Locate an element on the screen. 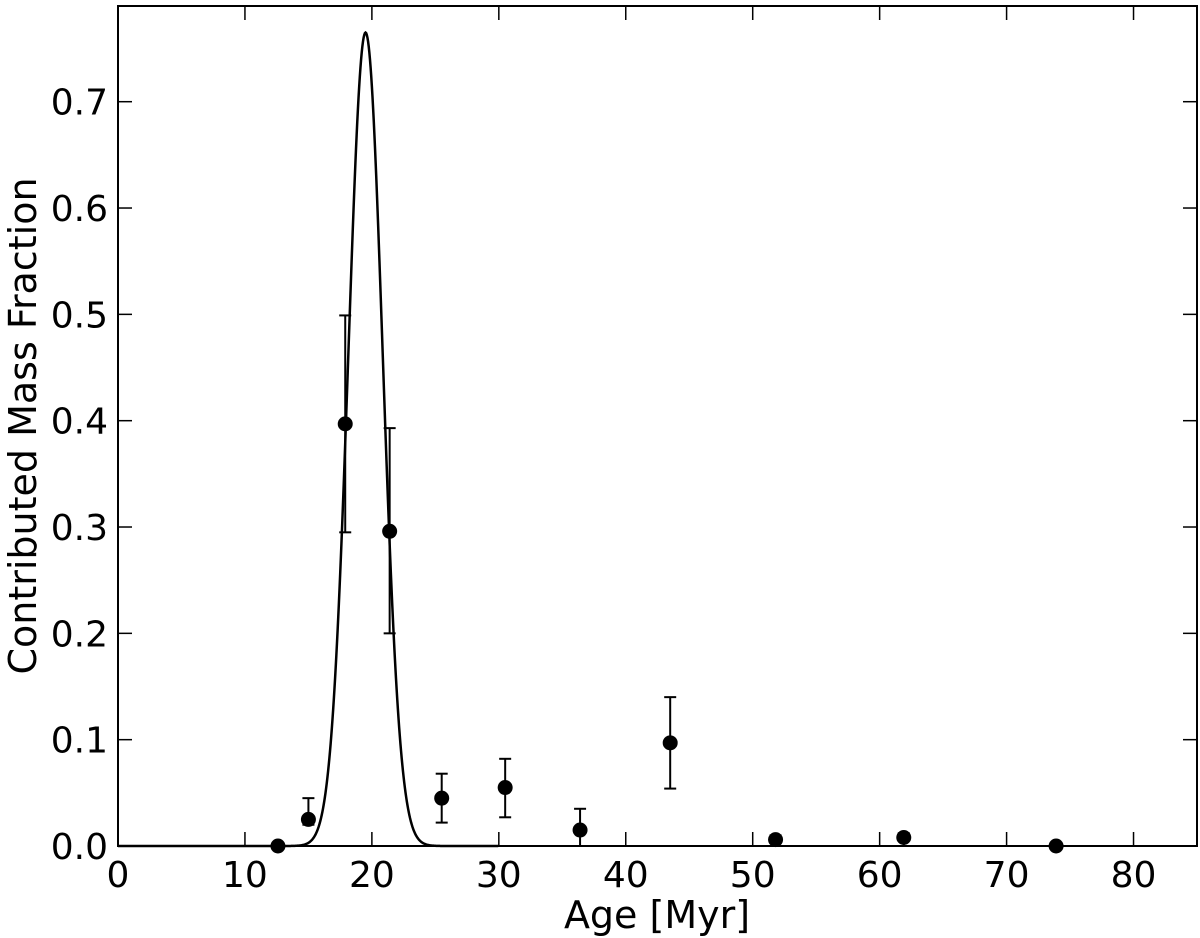  y-tick-label: 0.1 is located at coordinates (79, 741).